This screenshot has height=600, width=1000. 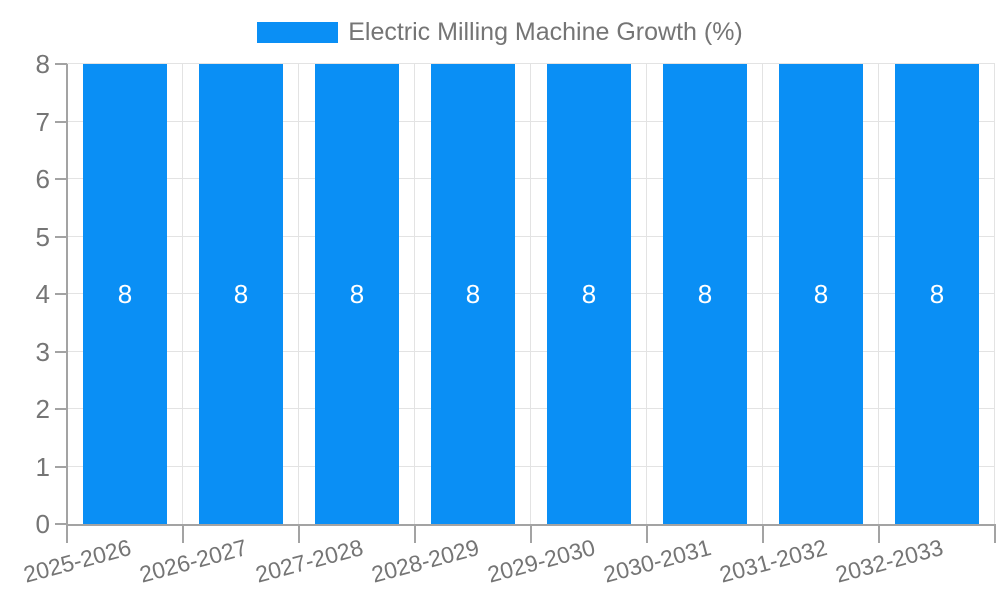 I want to click on legend-label: Electric Milling Machine Growth (%), so click(x=545, y=32).